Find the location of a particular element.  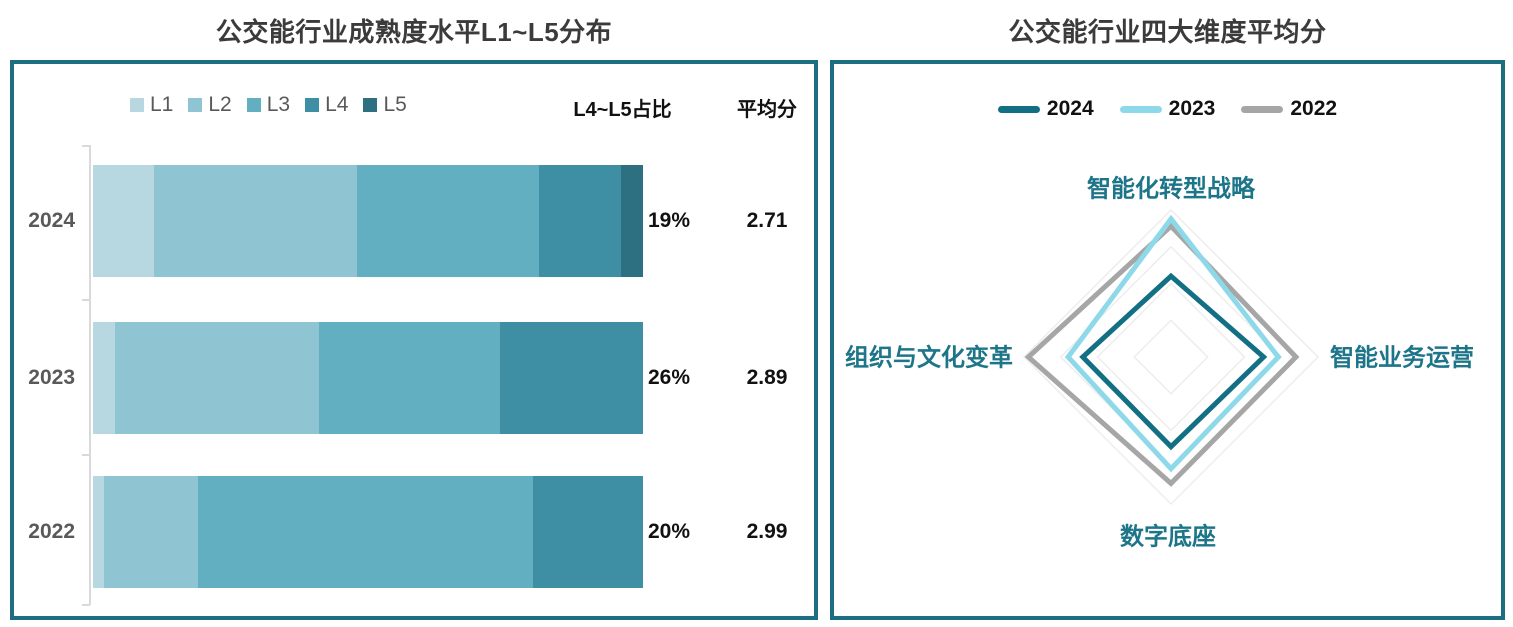

l1-color-swatch-icon is located at coordinates (137, 105).